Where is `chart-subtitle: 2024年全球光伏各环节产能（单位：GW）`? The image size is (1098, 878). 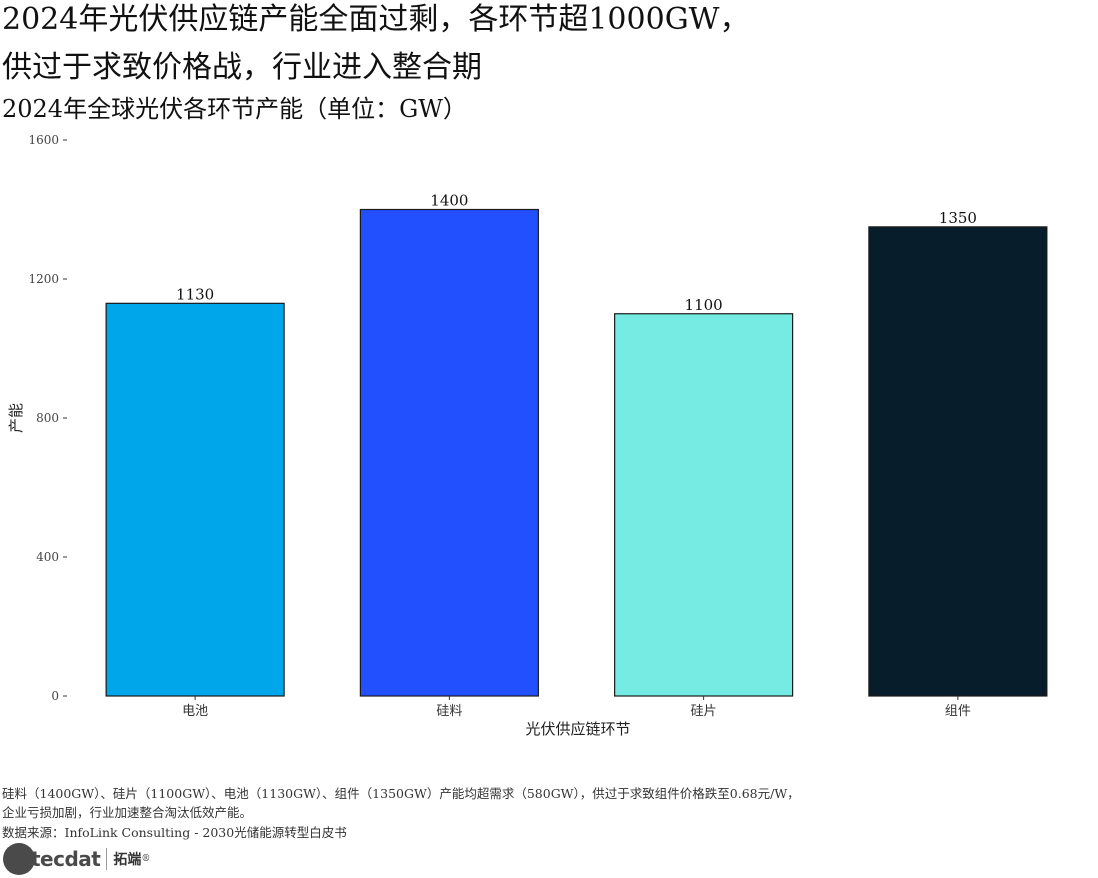
chart-subtitle: 2024年全球光伏各环节产能（单位：GW） is located at coordinates (234, 109).